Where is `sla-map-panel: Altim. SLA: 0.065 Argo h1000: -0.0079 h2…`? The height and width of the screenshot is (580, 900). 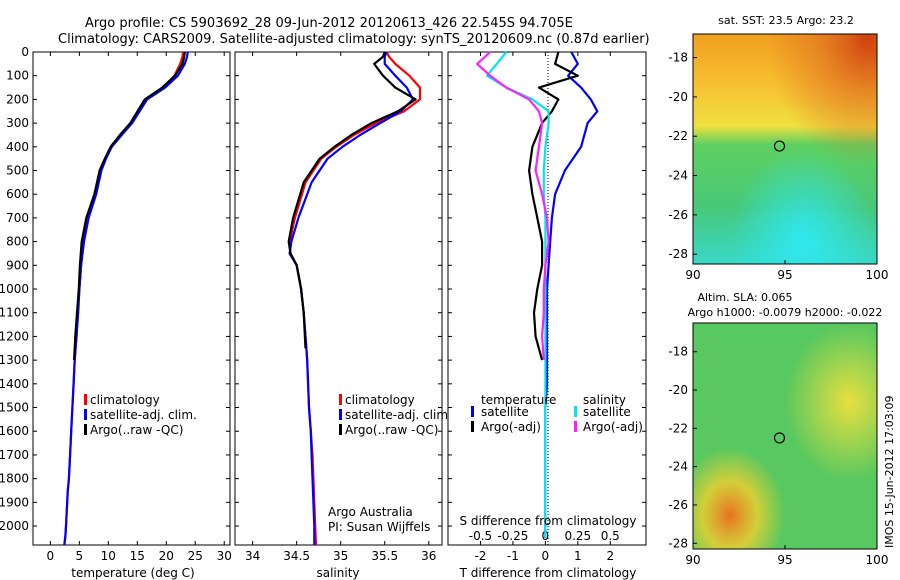
sla-map-panel: Altim. SLA: 0.065 Argo h1000: -0.0079 h2… is located at coordinates (778, 429).